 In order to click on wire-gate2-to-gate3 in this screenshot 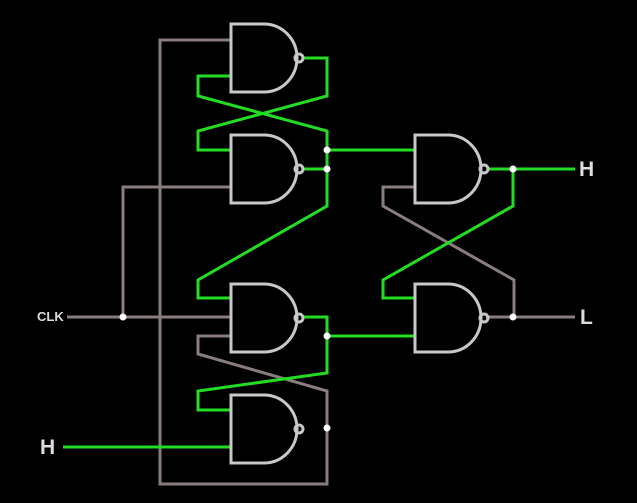, I will do `click(262, 234)`.